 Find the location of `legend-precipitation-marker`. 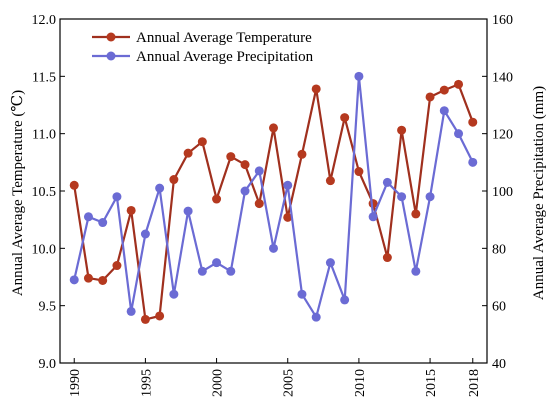

legend-precipitation-marker is located at coordinates (111, 56).